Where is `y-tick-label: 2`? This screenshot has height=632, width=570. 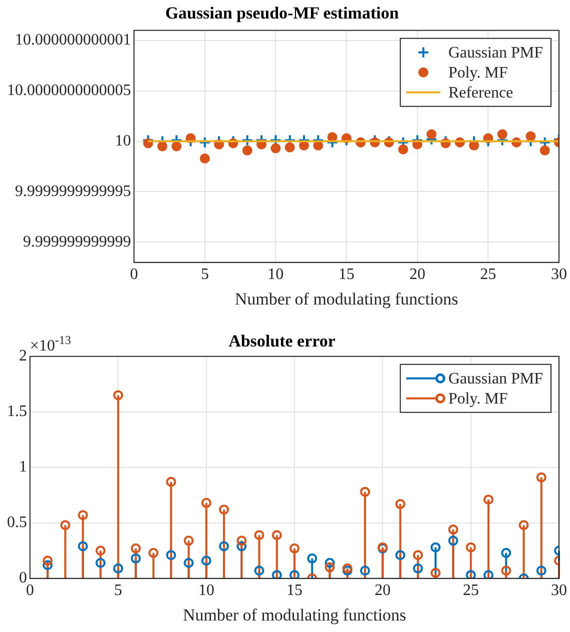
y-tick-label: 2 is located at coordinates (23, 356).